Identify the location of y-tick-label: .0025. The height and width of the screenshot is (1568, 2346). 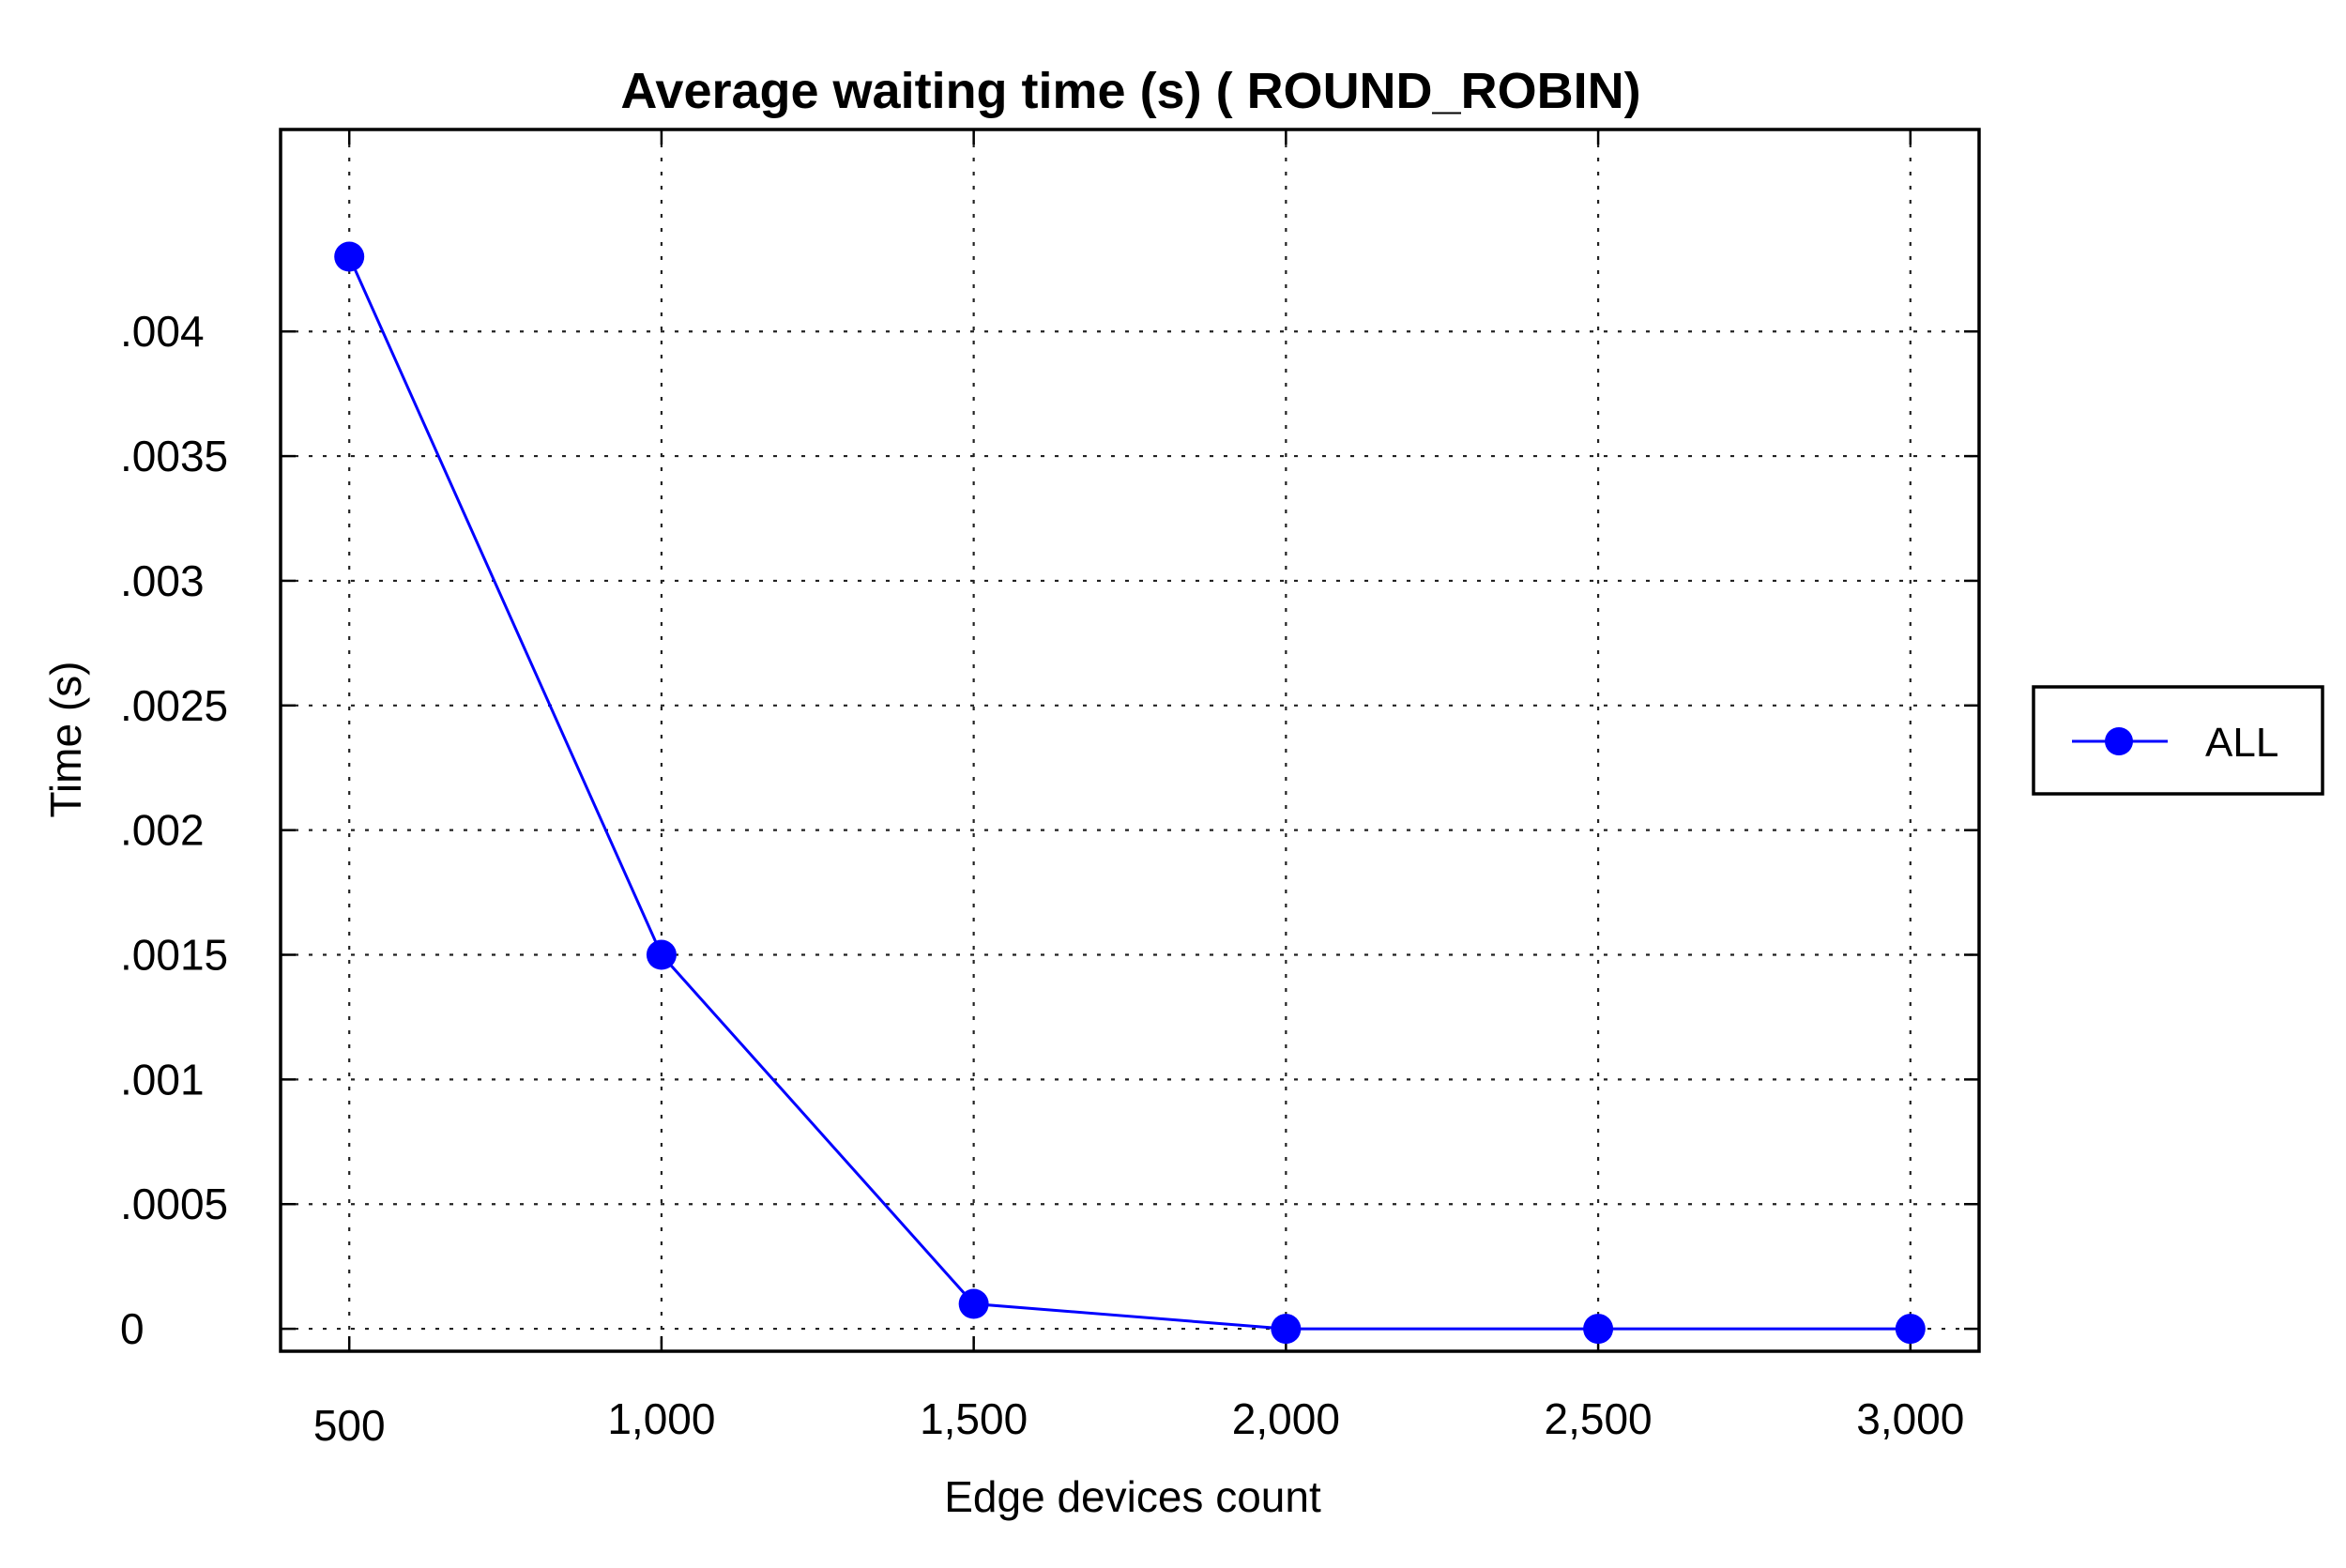
(174, 705).